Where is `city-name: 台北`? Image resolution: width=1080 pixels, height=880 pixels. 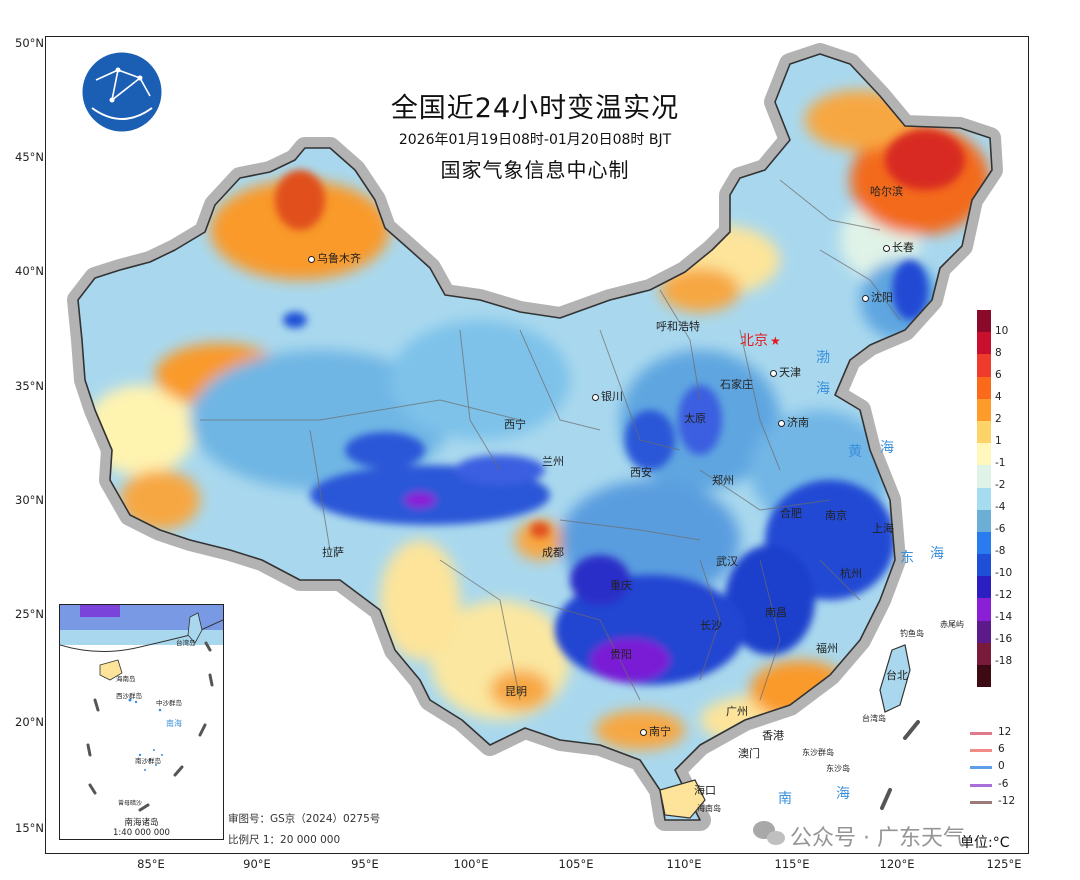
city-name: 台北 is located at coordinates (897, 675).